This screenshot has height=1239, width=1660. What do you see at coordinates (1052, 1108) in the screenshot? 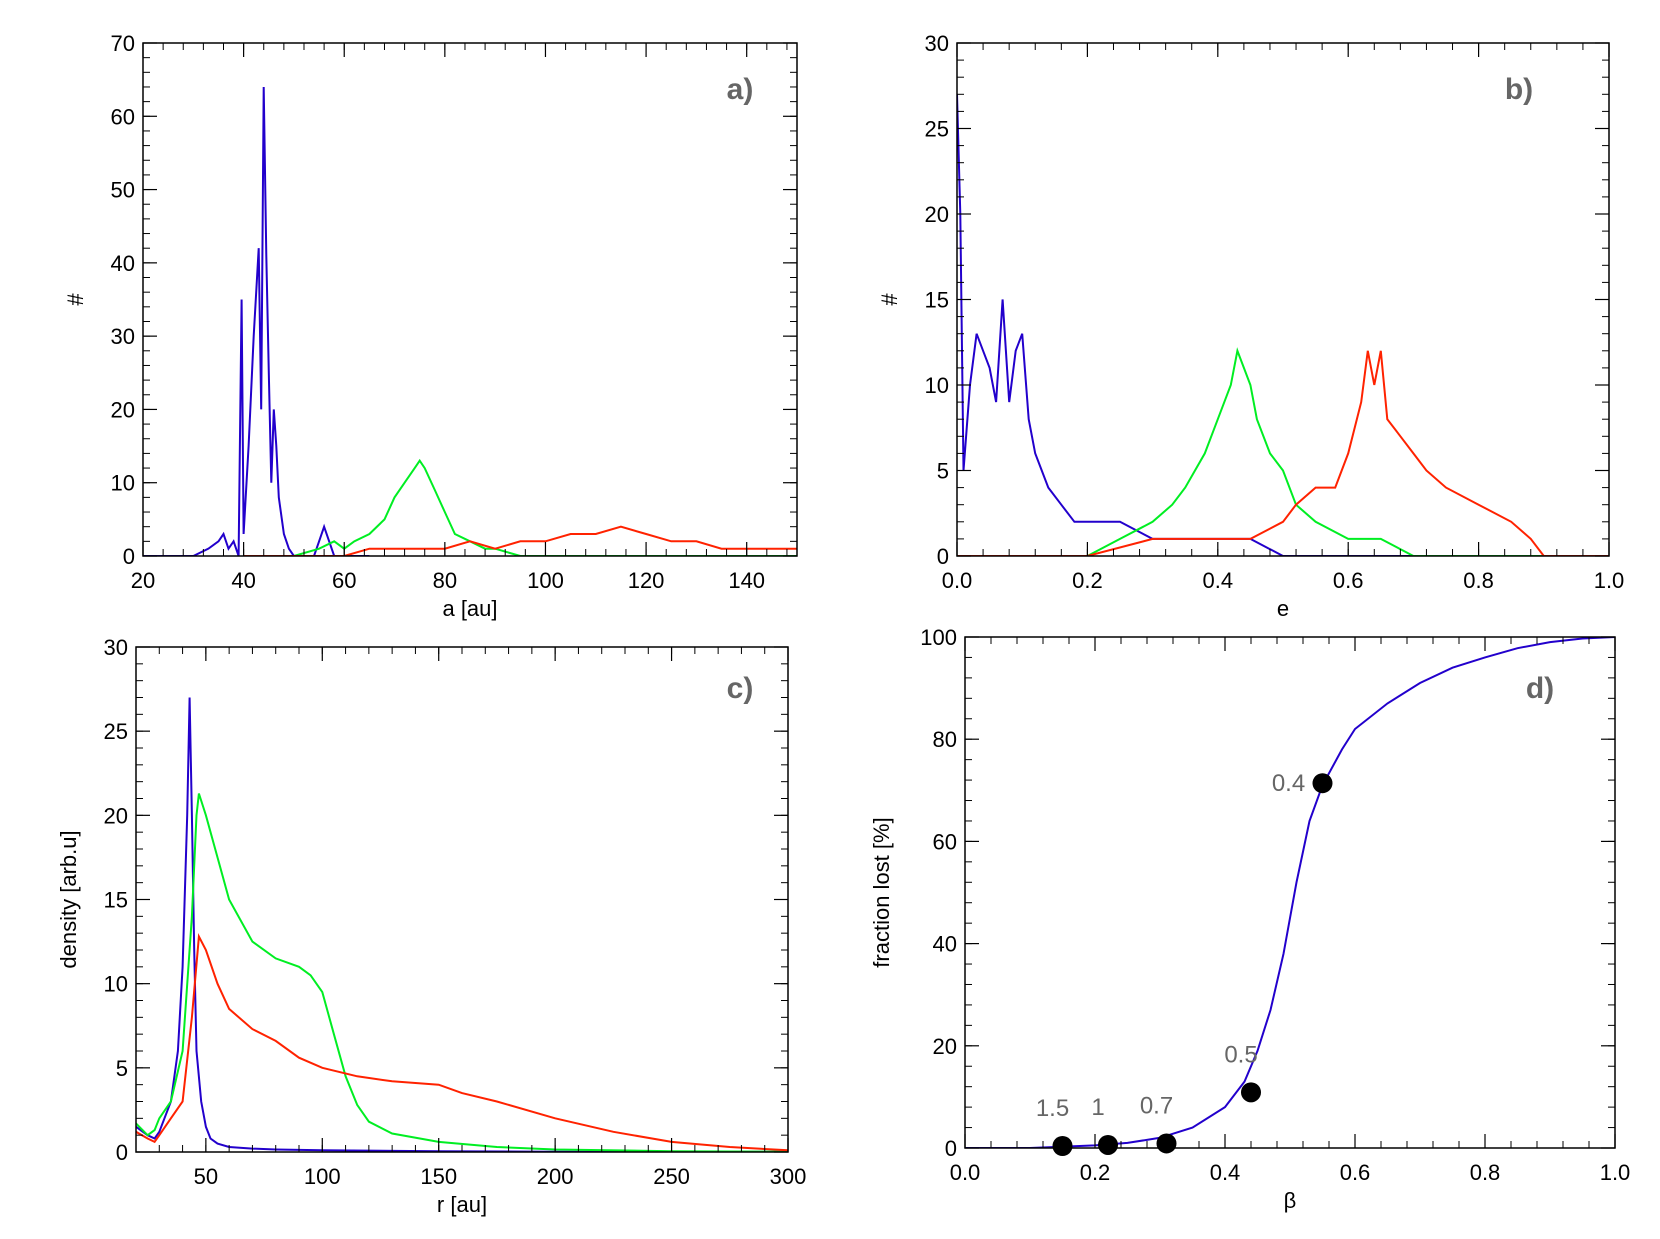
I see `point-label: 1.5` at bounding box center [1052, 1108].